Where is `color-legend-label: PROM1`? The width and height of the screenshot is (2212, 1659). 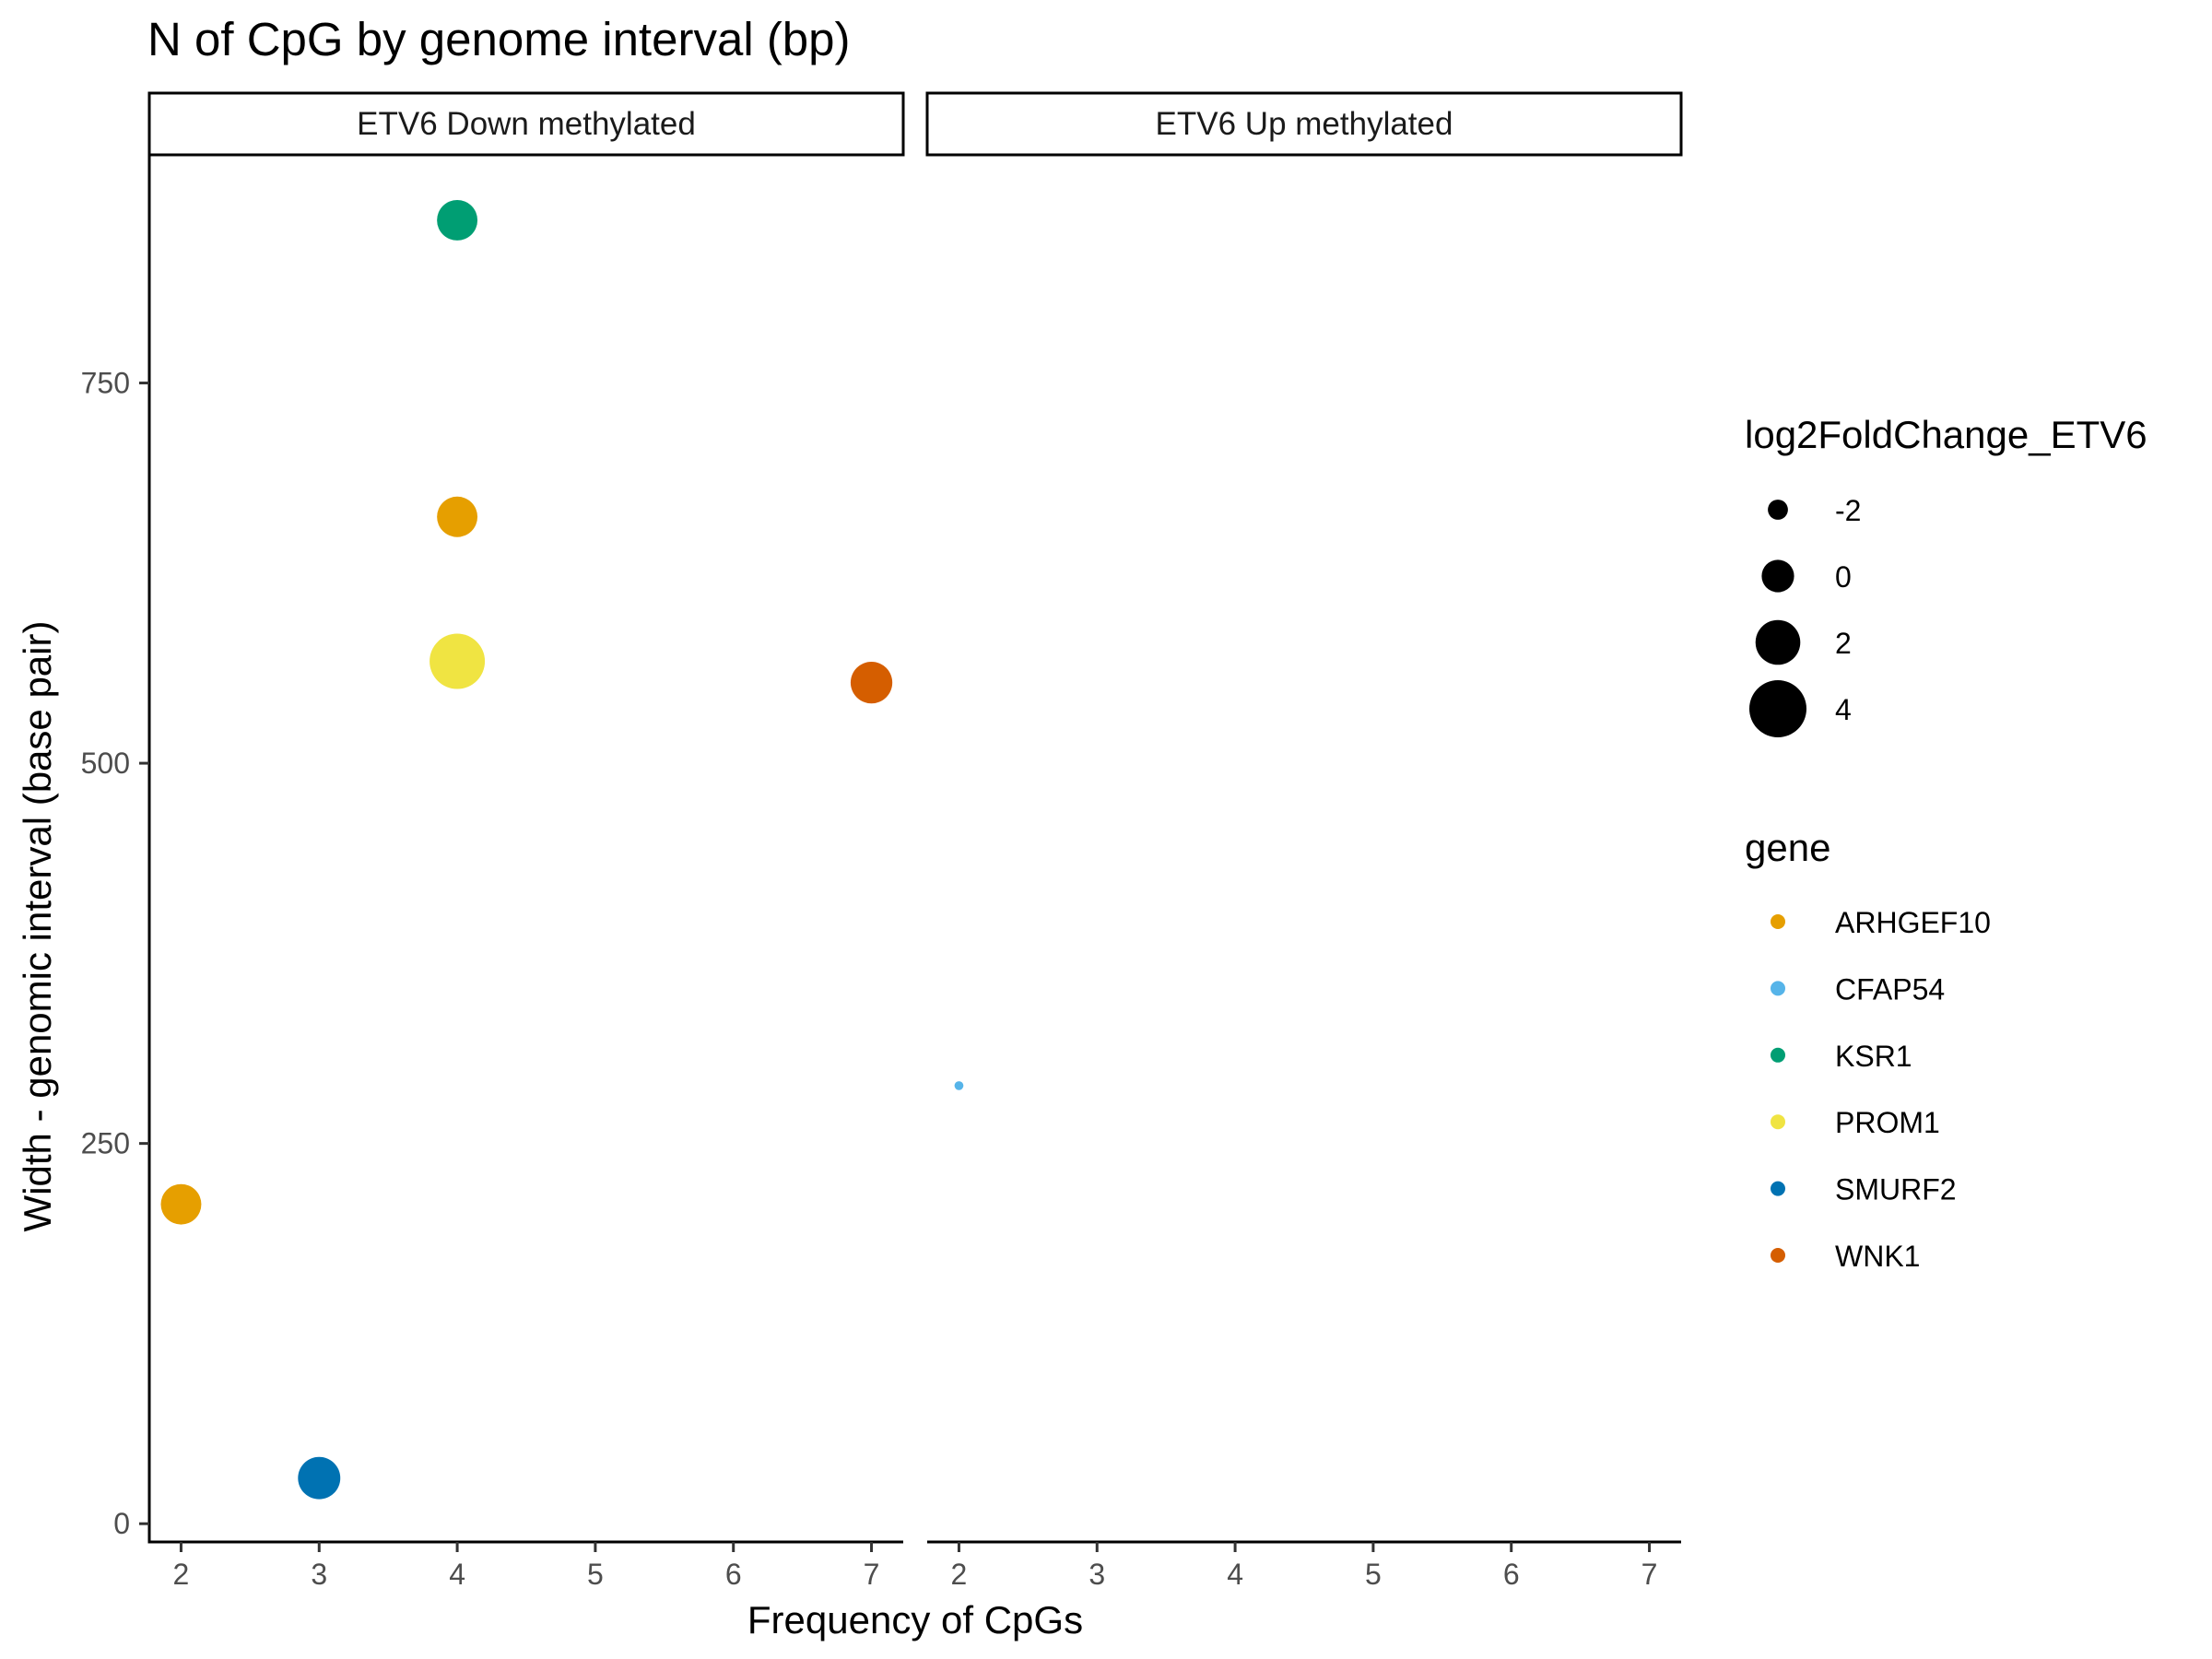 color-legend-label: PROM1 is located at coordinates (1887, 1122).